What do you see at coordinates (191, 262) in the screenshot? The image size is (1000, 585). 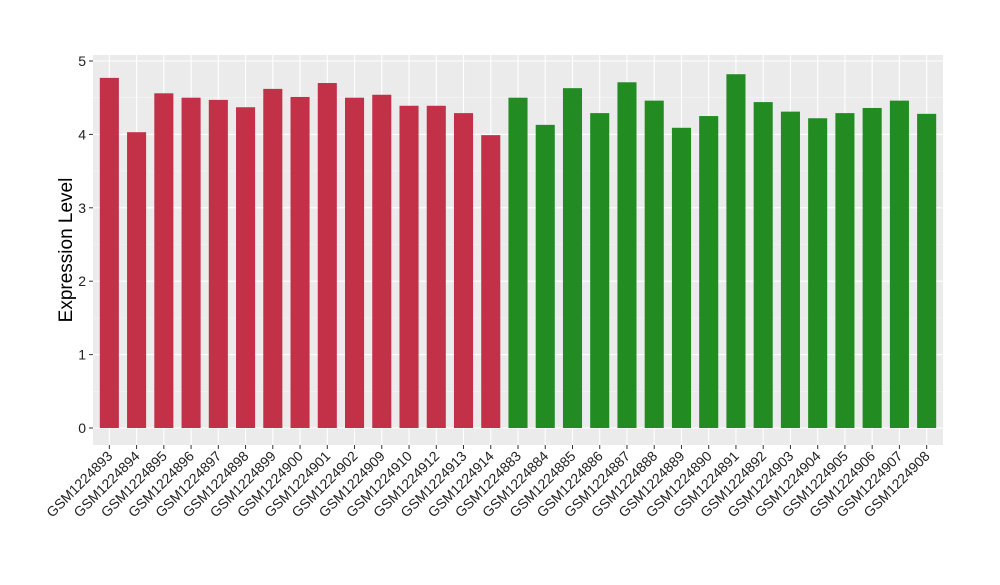 I see `bar-GSM1224896` at bounding box center [191, 262].